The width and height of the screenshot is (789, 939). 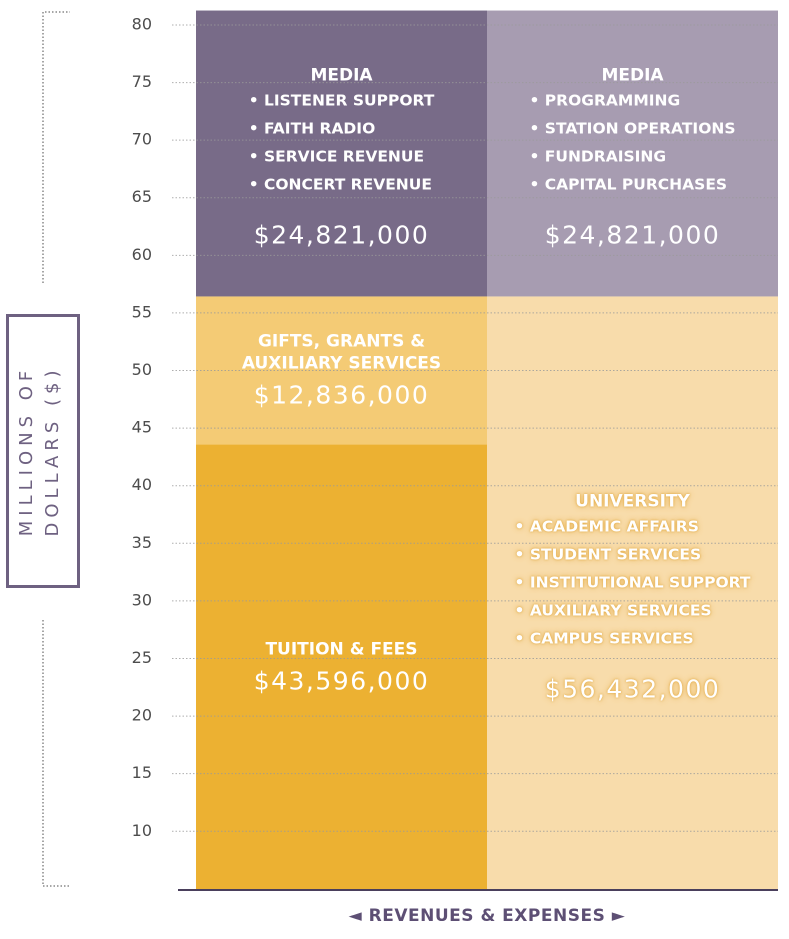 What do you see at coordinates (606, 526) in the screenshot?
I see `segment-item: • ACADEMIC AFFAIRS` at bounding box center [606, 526].